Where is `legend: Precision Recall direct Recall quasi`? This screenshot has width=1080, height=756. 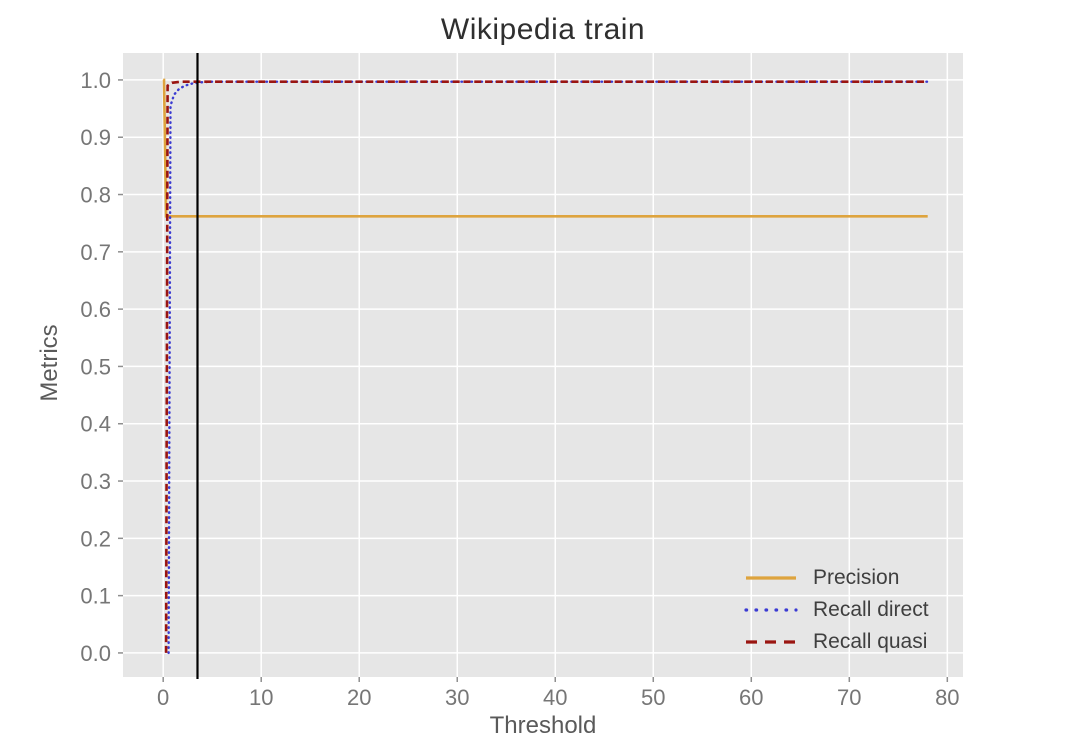
legend: Precision Recall direct Recall quasi is located at coordinates (836, 610).